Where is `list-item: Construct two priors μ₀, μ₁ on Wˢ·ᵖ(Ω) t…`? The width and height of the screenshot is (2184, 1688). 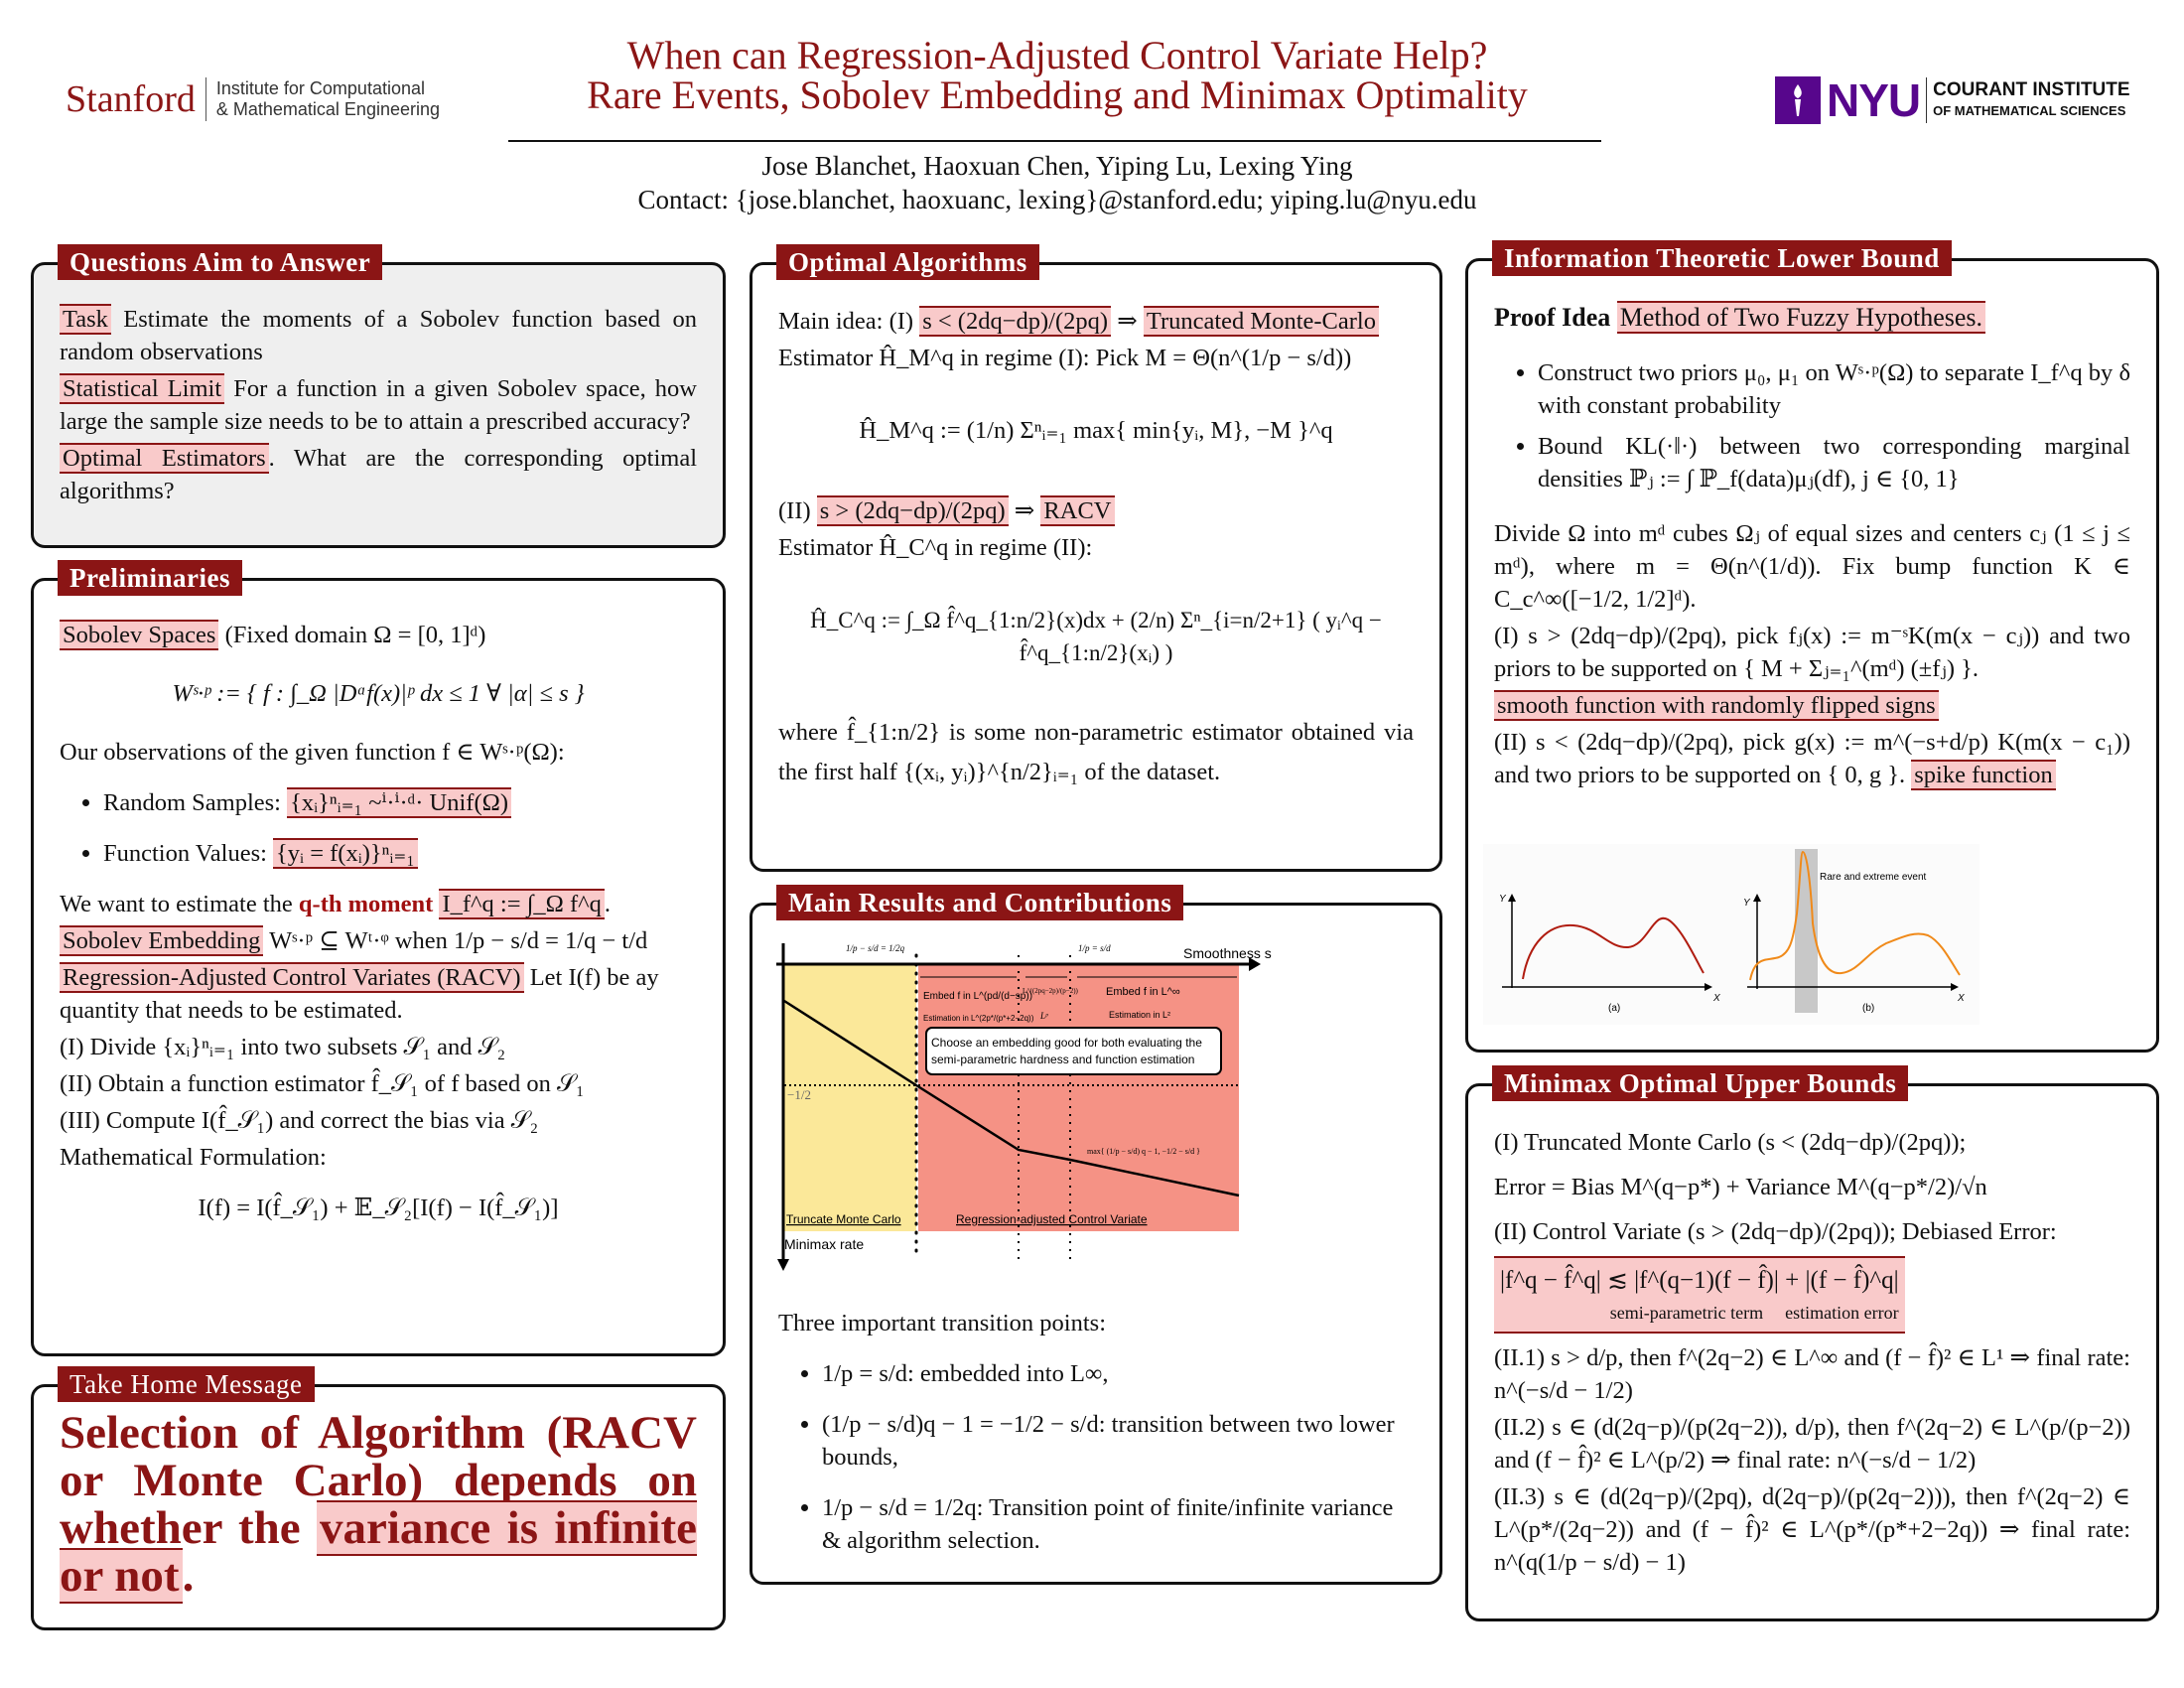 list-item: Construct two priors μ₀, μ₁ on Wˢ·ᵖ(Ω) t… is located at coordinates (1834, 389).